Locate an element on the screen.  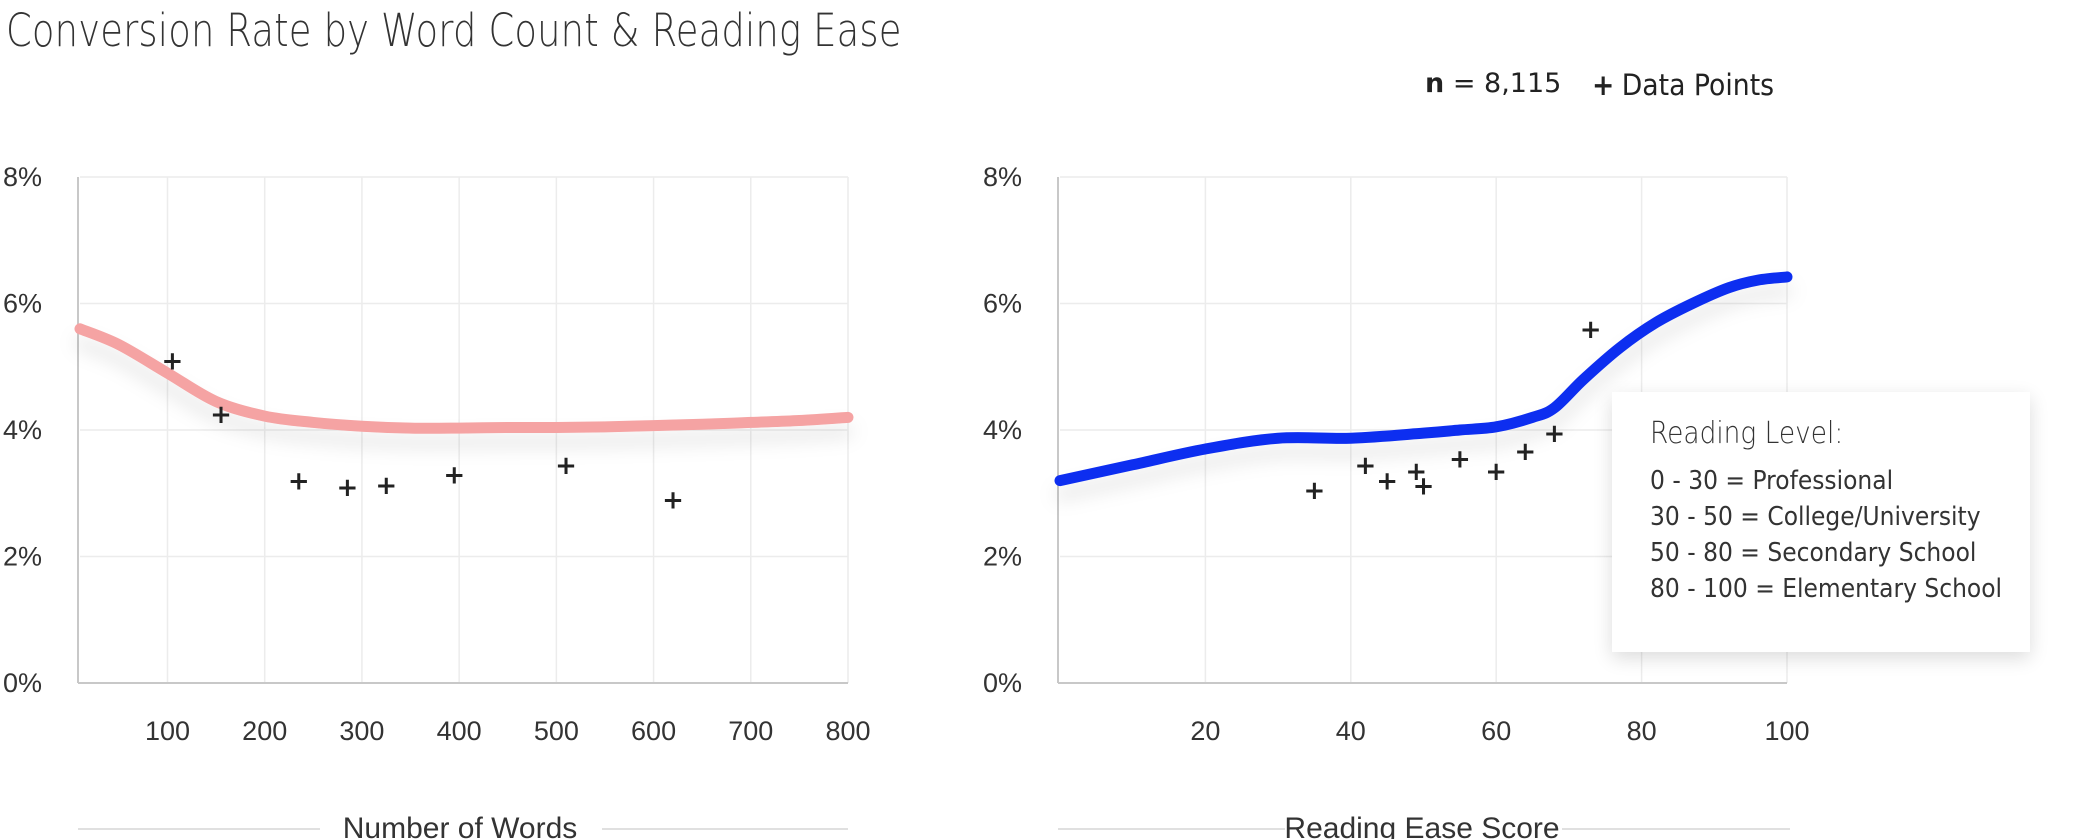
reading-level-title: Reading Level: is located at coordinates (1747, 433).